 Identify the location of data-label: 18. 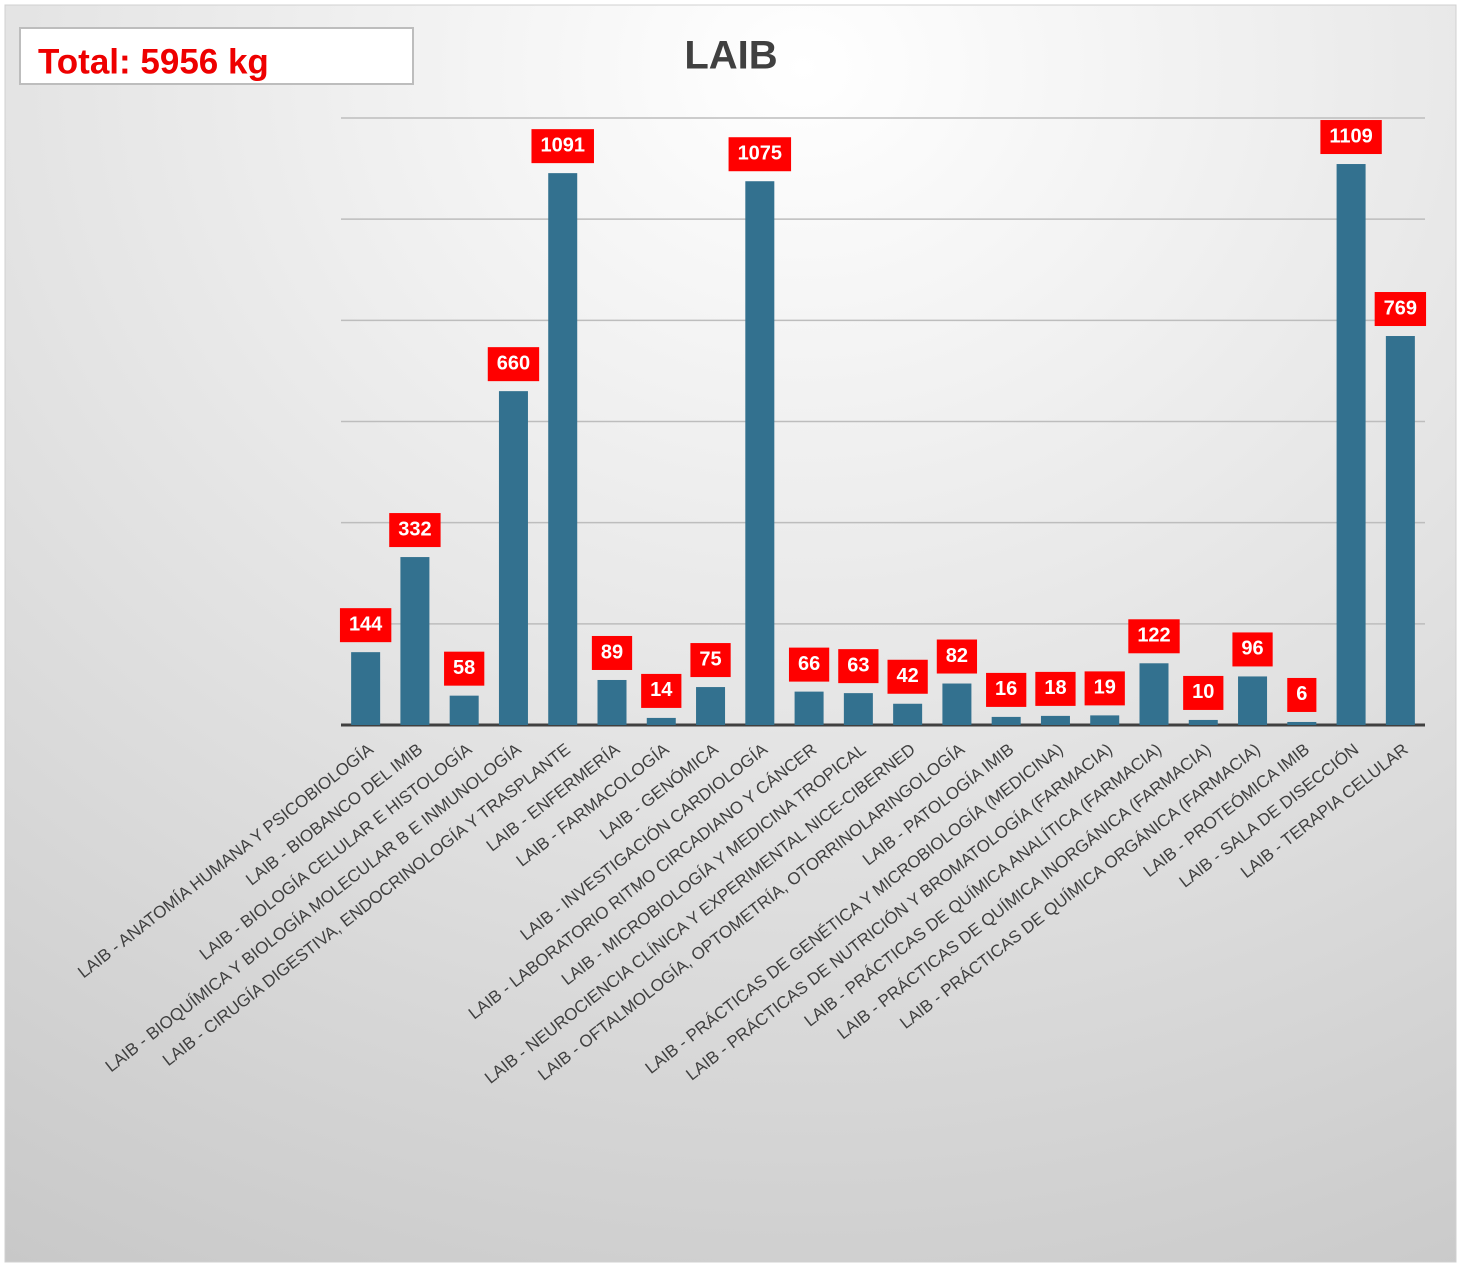
(1055, 688).